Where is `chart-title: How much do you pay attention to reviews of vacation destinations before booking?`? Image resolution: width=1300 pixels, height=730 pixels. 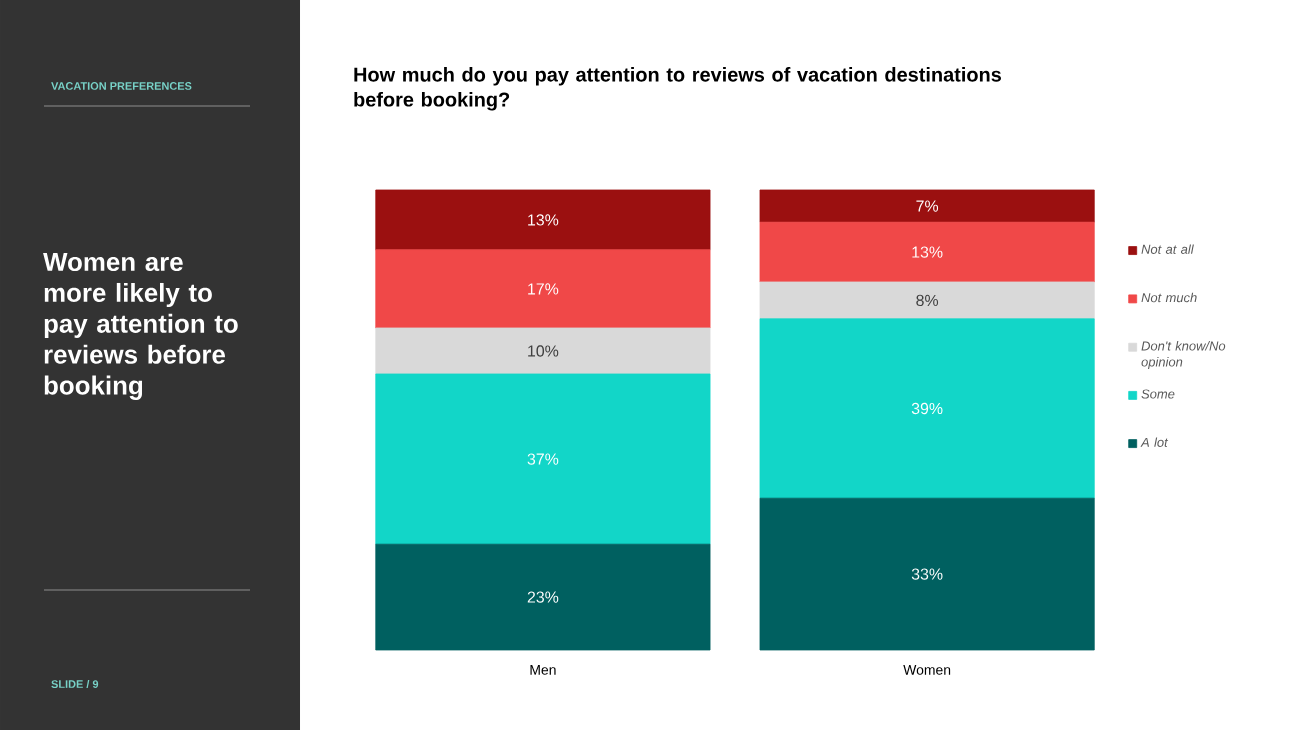
chart-title: How much do you pay attention to reviews of vacation destinations before booking? is located at coordinates (677, 89).